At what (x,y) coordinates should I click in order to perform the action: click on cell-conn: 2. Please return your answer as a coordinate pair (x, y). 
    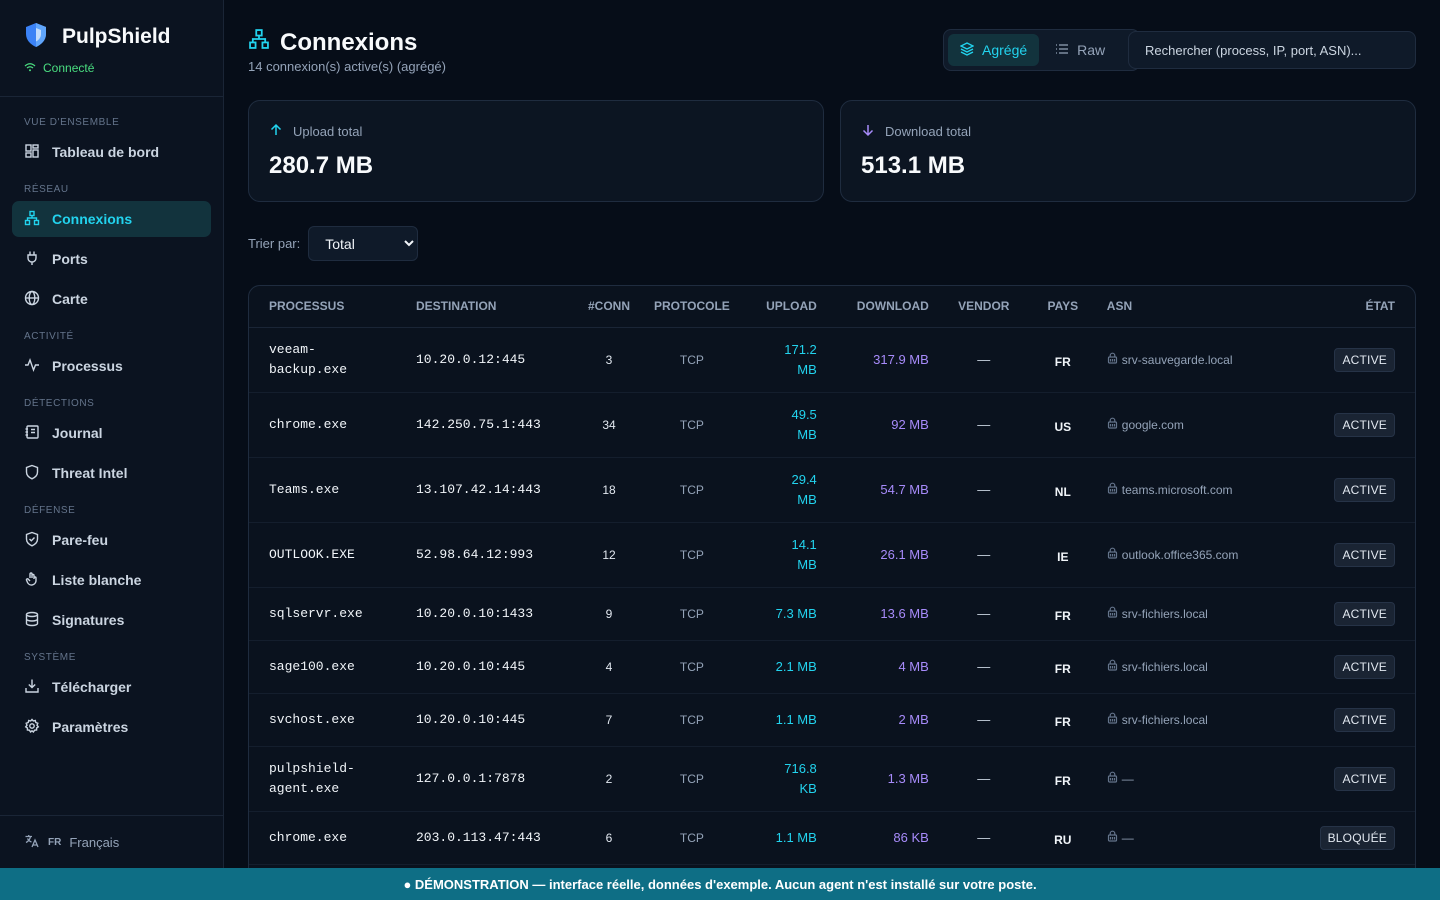
    Looking at the image, I should click on (609, 779).